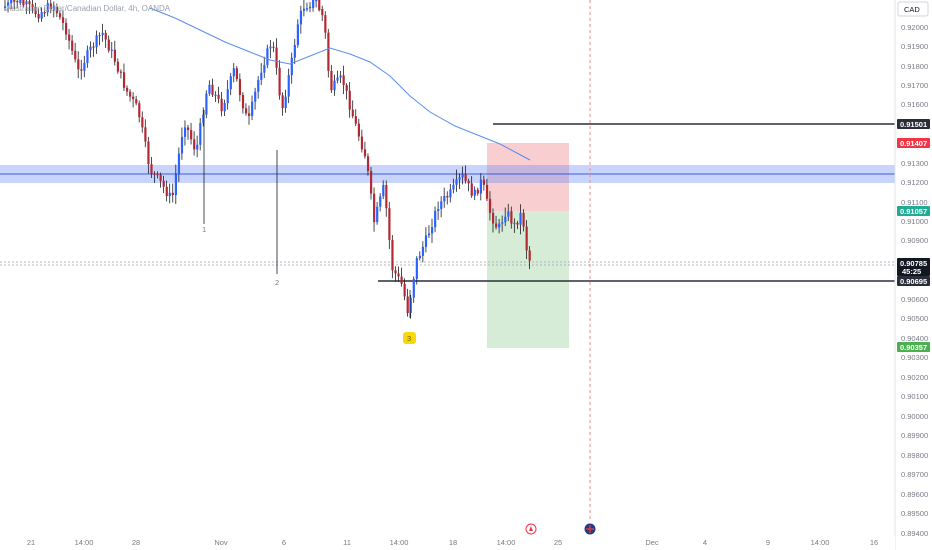  Describe the element at coordinates (913, 124) in the screenshot. I see `tag-resistance` at that location.